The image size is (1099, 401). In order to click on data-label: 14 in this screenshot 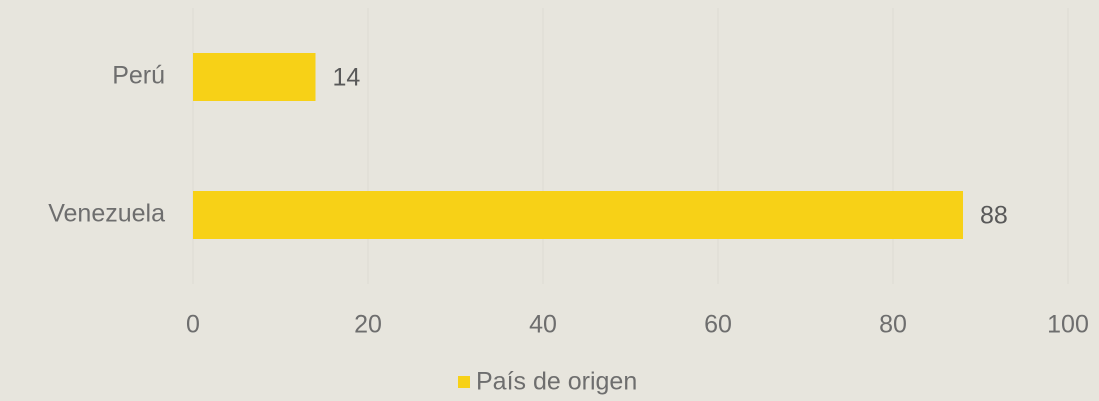, I will do `click(347, 78)`.